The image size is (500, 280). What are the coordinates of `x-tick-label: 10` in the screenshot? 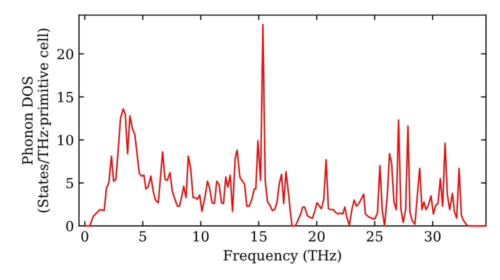 It's located at (201, 236).